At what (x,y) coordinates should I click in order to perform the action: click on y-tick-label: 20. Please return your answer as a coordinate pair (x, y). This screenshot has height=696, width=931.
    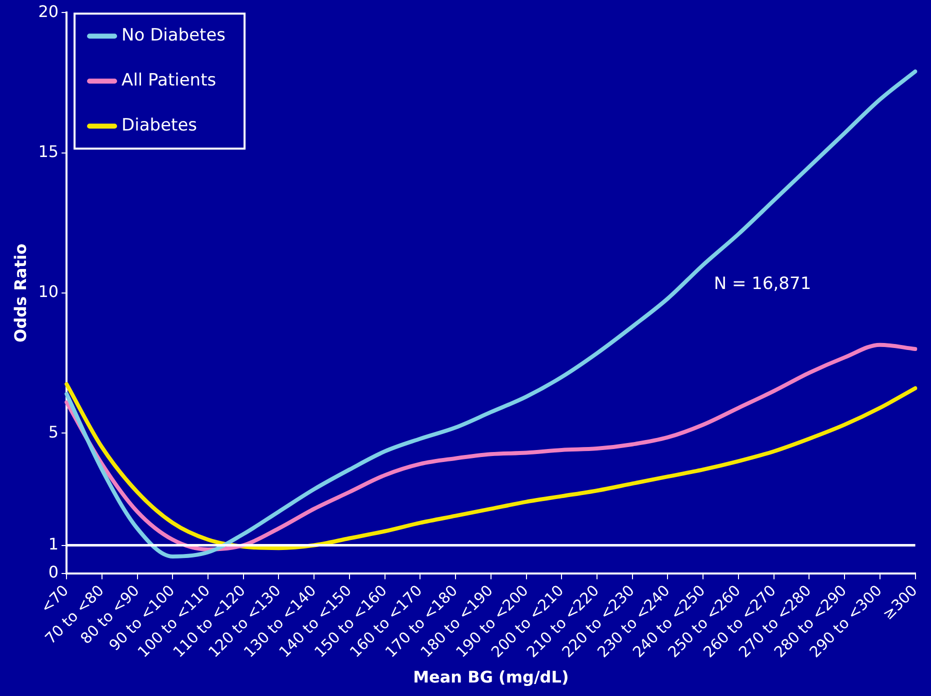
    Looking at the image, I should click on (48, 11).